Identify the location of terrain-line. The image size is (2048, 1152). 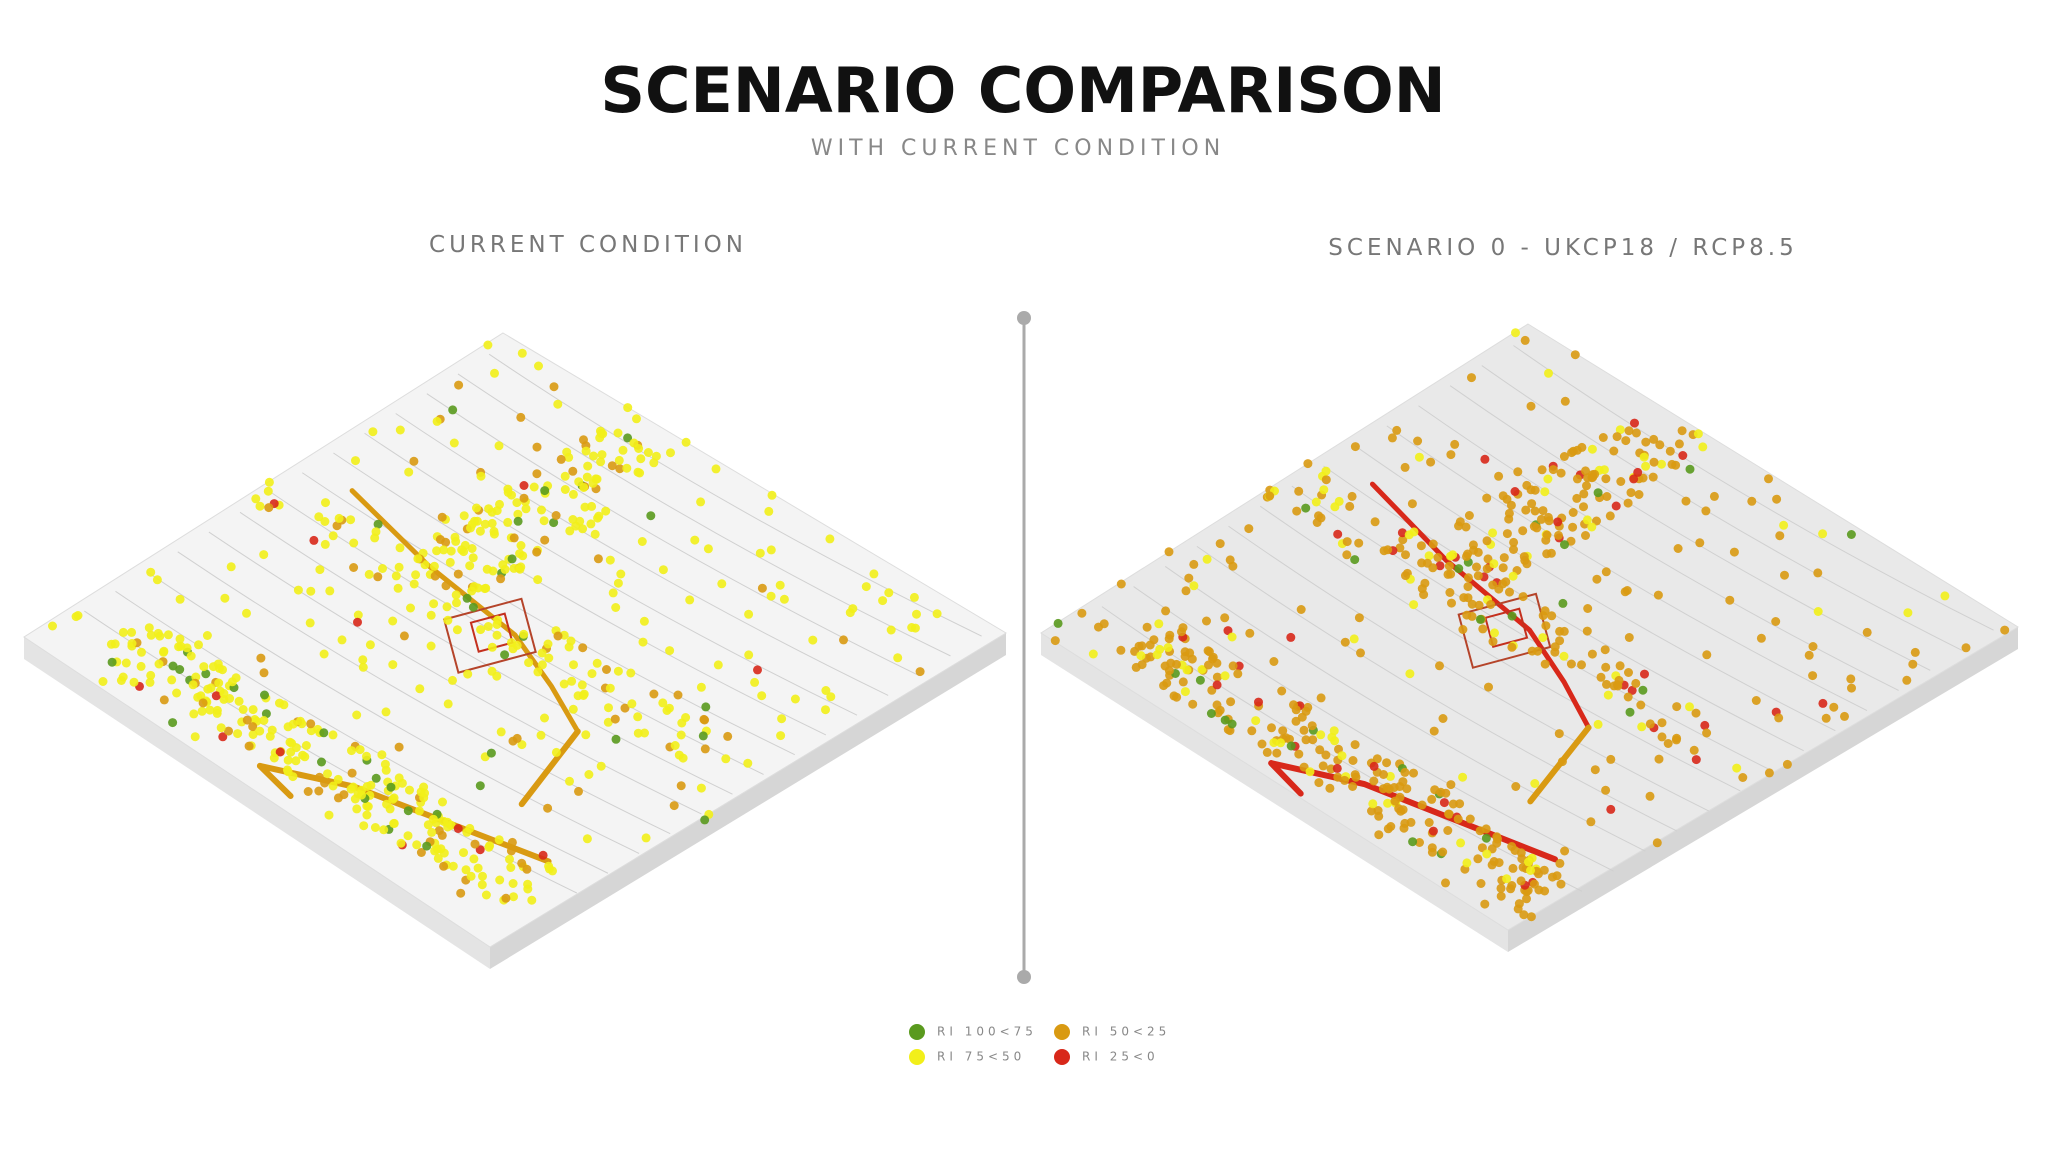
(1658, 548).